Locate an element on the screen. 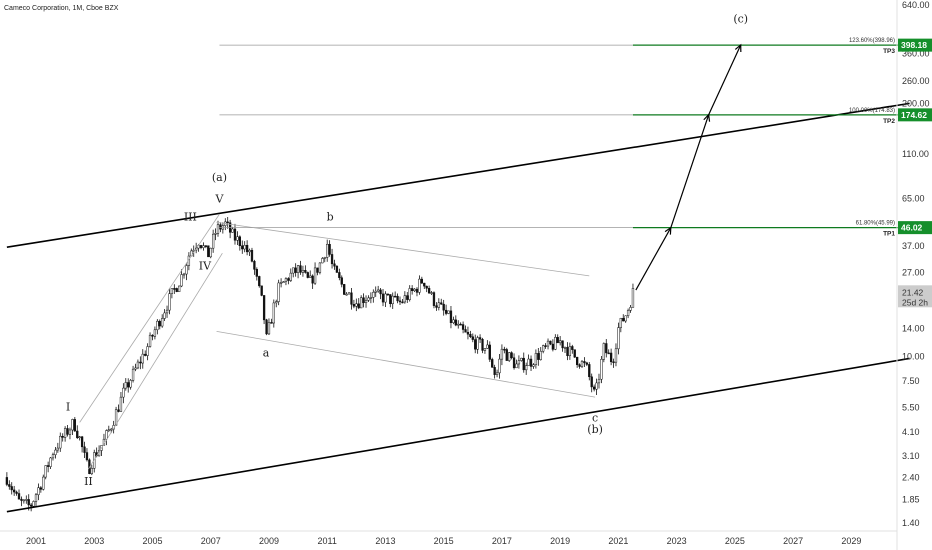 The height and width of the screenshot is (550, 932). arrow-segment is located at coordinates (690, 171).